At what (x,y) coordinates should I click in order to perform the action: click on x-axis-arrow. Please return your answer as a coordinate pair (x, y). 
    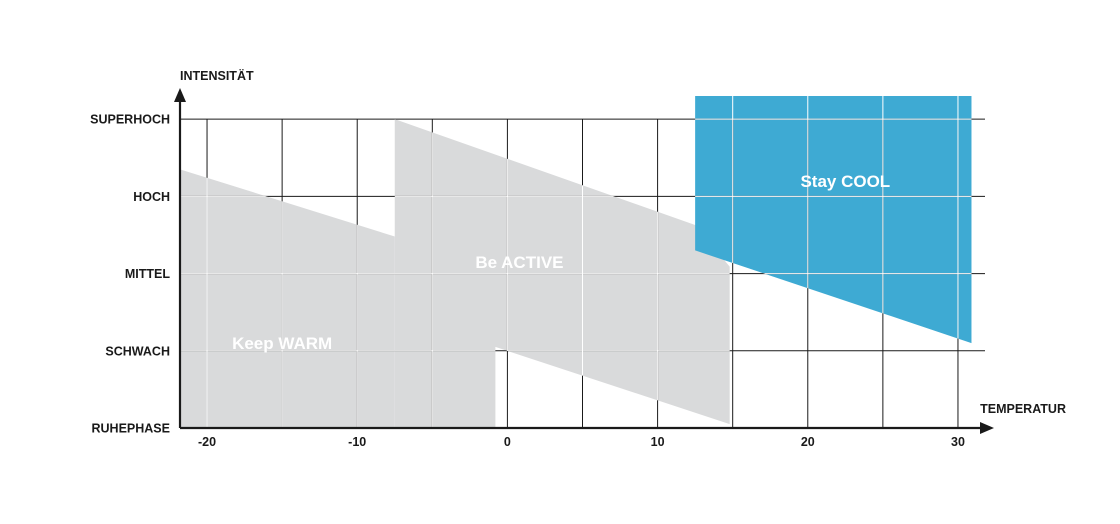
    Looking at the image, I should click on (987, 428).